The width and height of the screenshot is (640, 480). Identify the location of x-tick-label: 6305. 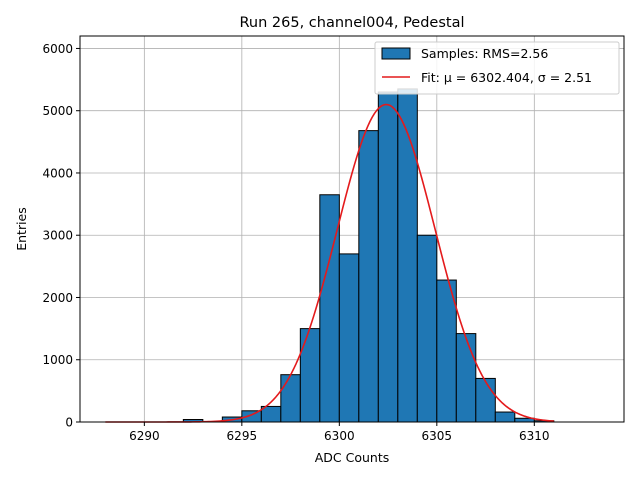
(437, 436).